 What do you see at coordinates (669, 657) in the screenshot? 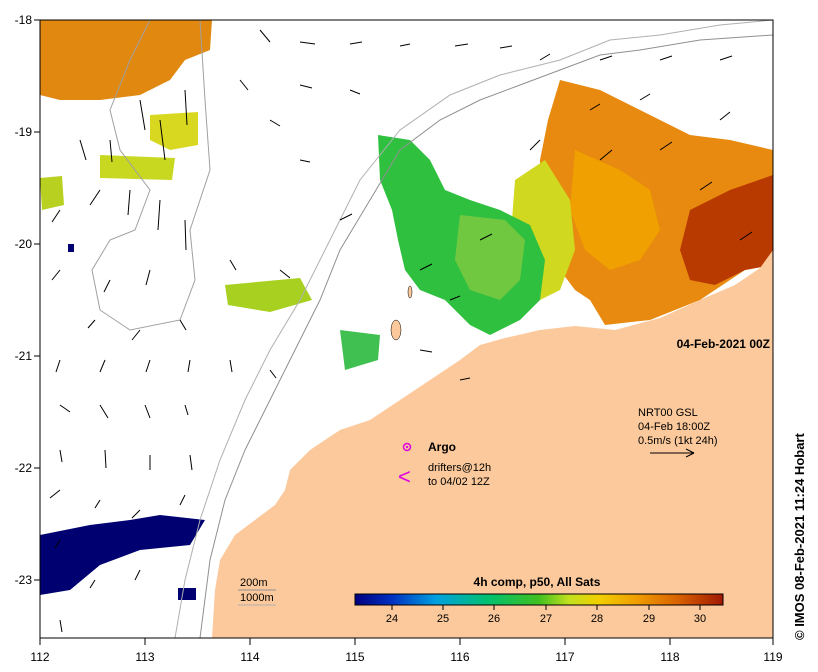
I see `lon-tick-118: 118` at bounding box center [669, 657].